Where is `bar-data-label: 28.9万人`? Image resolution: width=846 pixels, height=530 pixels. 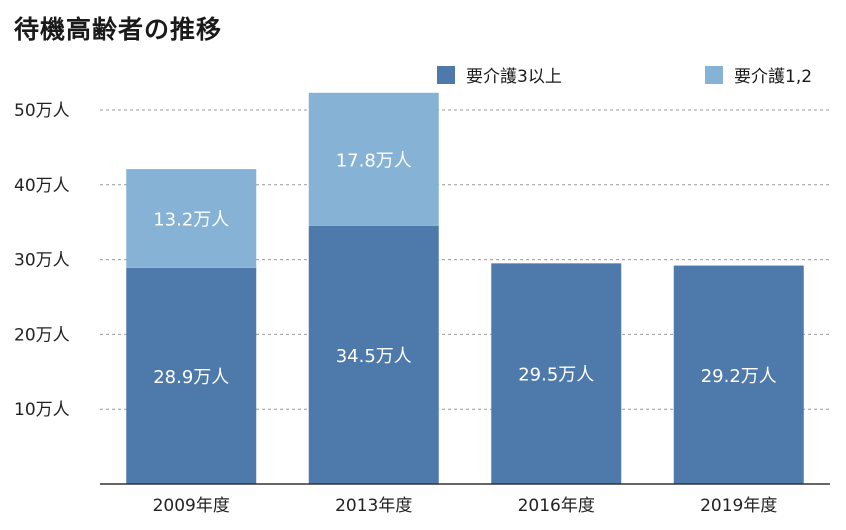
bar-data-label: 28.9万人 is located at coordinates (191, 377).